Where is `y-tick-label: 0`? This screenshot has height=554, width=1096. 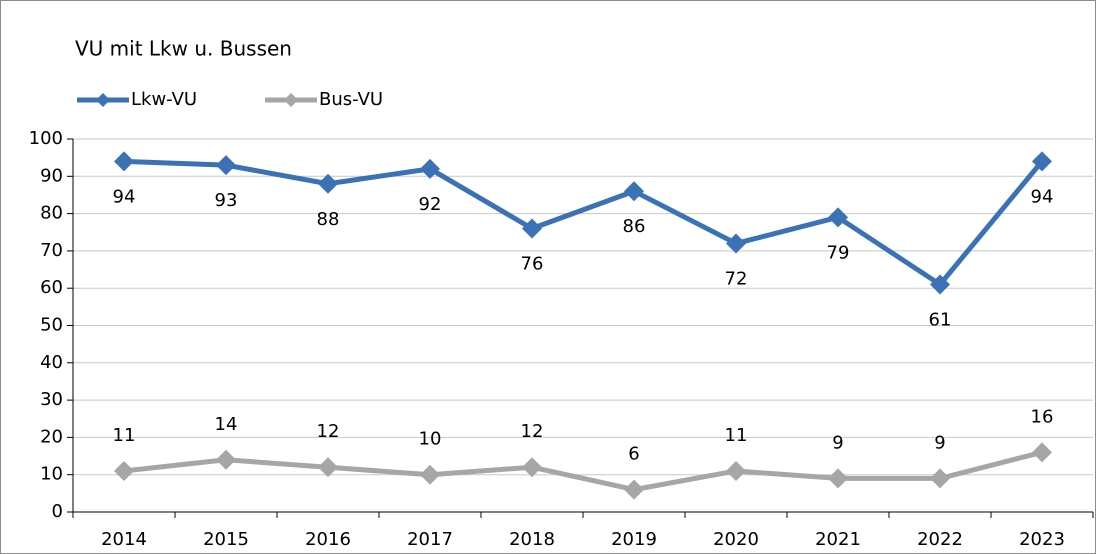
y-tick-label: 0 is located at coordinates (57, 511).